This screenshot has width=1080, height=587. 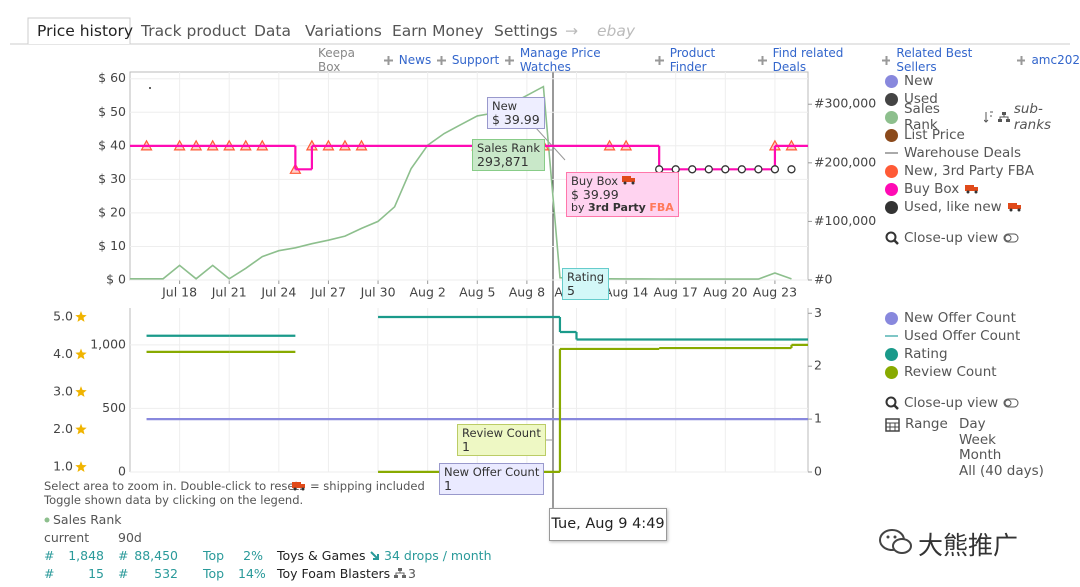 I want to click on link: Support, so click(x=475, y=60).